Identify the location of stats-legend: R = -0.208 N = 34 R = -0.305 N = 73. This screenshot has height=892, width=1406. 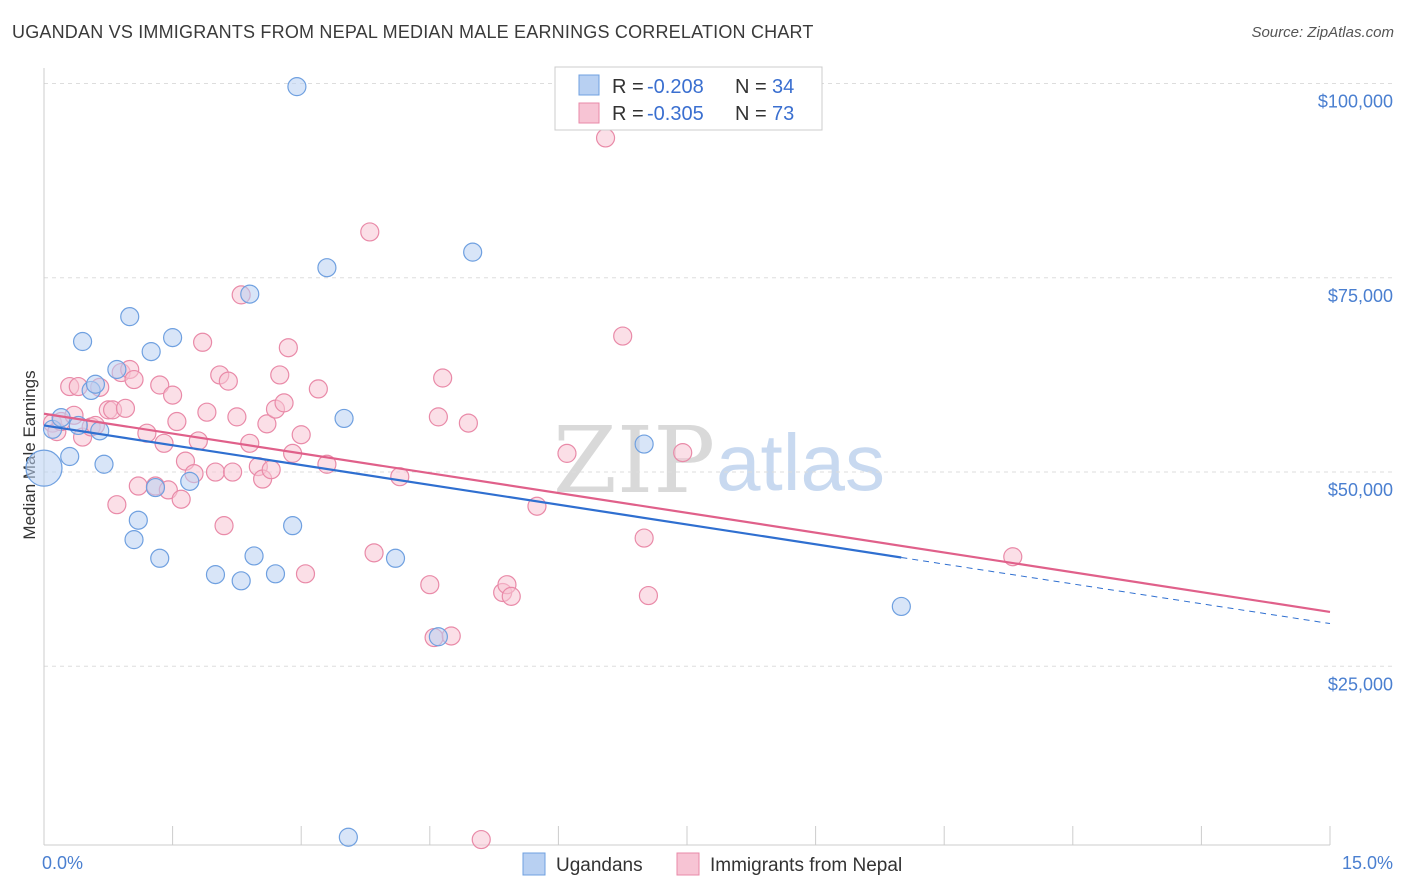
(688, 98).